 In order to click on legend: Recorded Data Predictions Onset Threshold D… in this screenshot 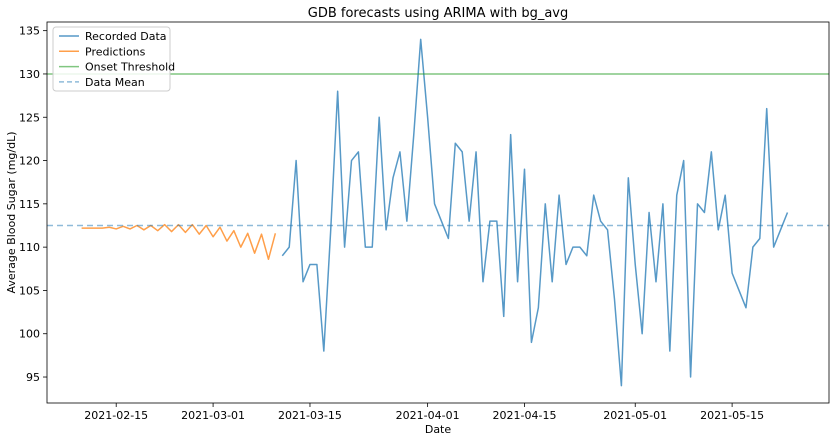, I will do `click(113, 59)`.